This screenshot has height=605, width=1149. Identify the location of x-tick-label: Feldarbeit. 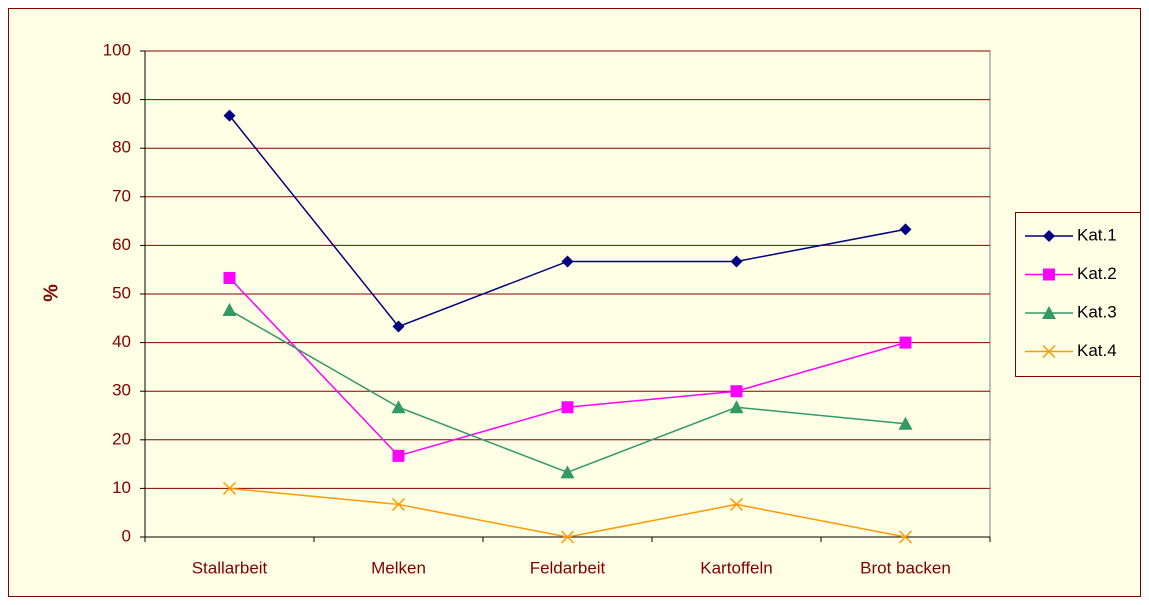
(568, 567).